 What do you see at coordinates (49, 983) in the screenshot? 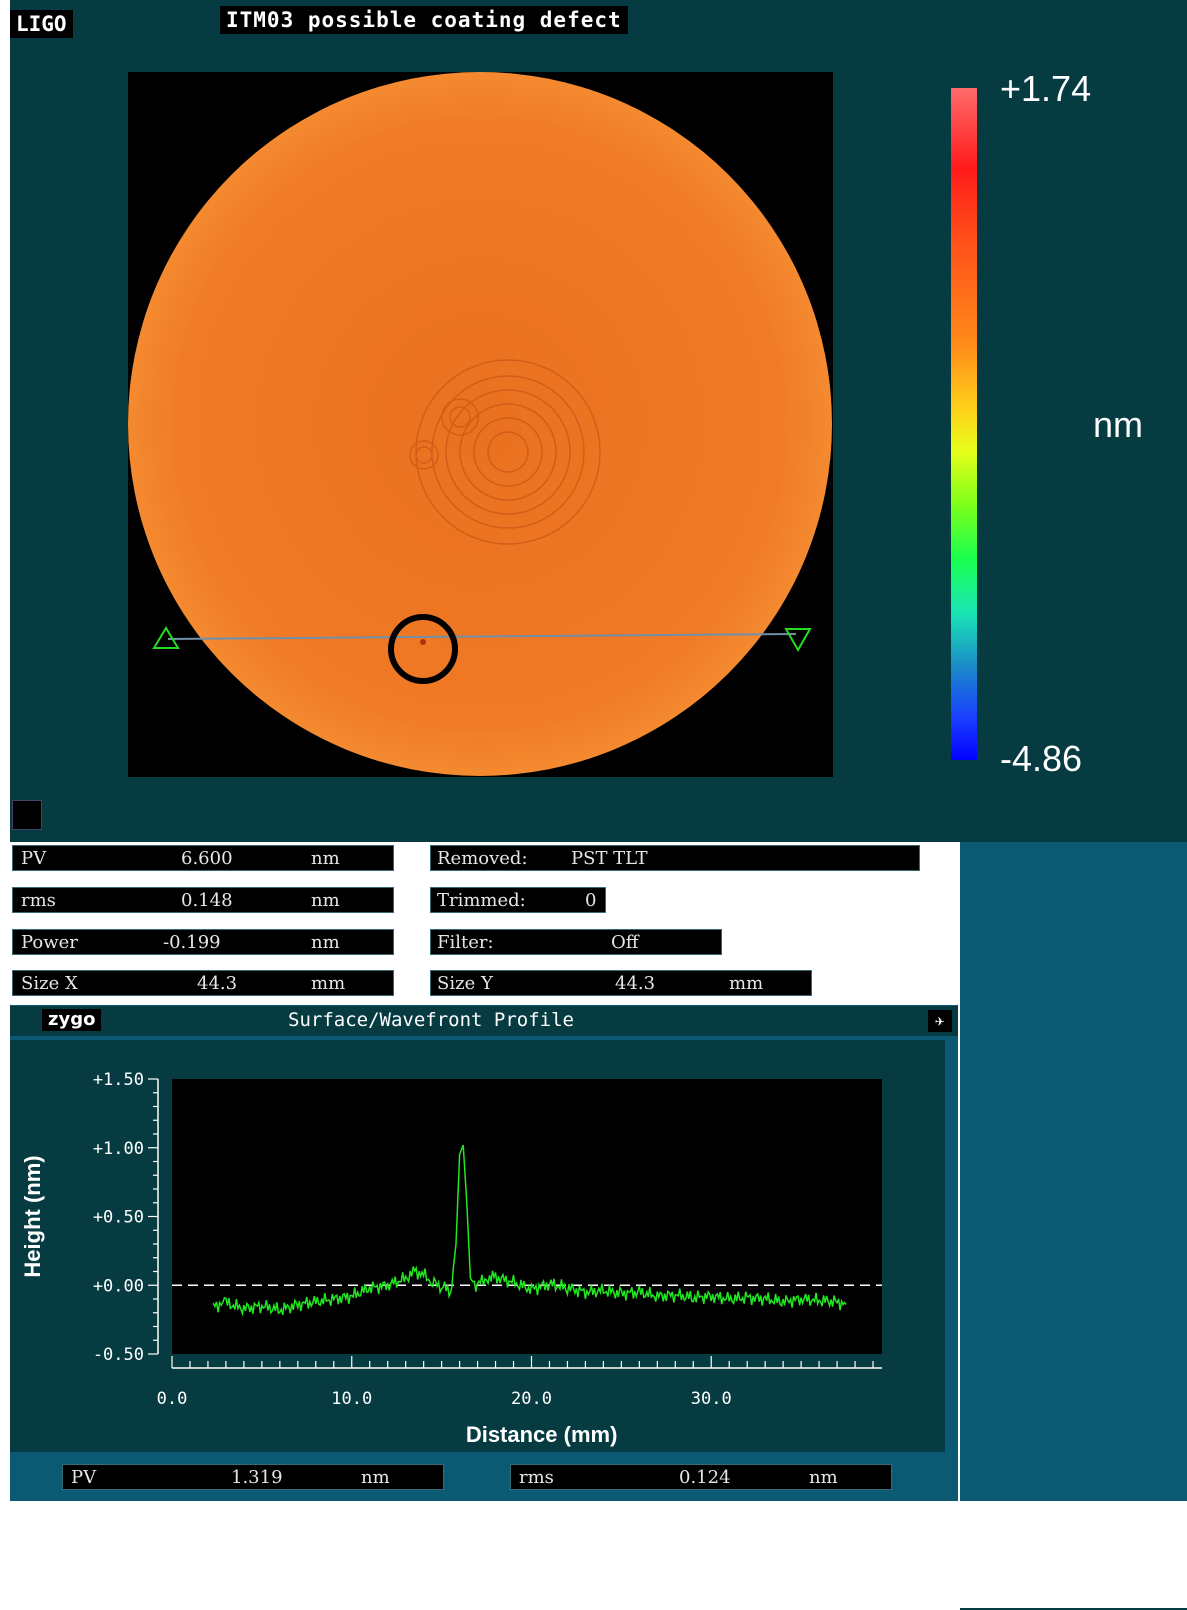
I see `stat-label-size-x: Size X` at bounding box center [49, 983].